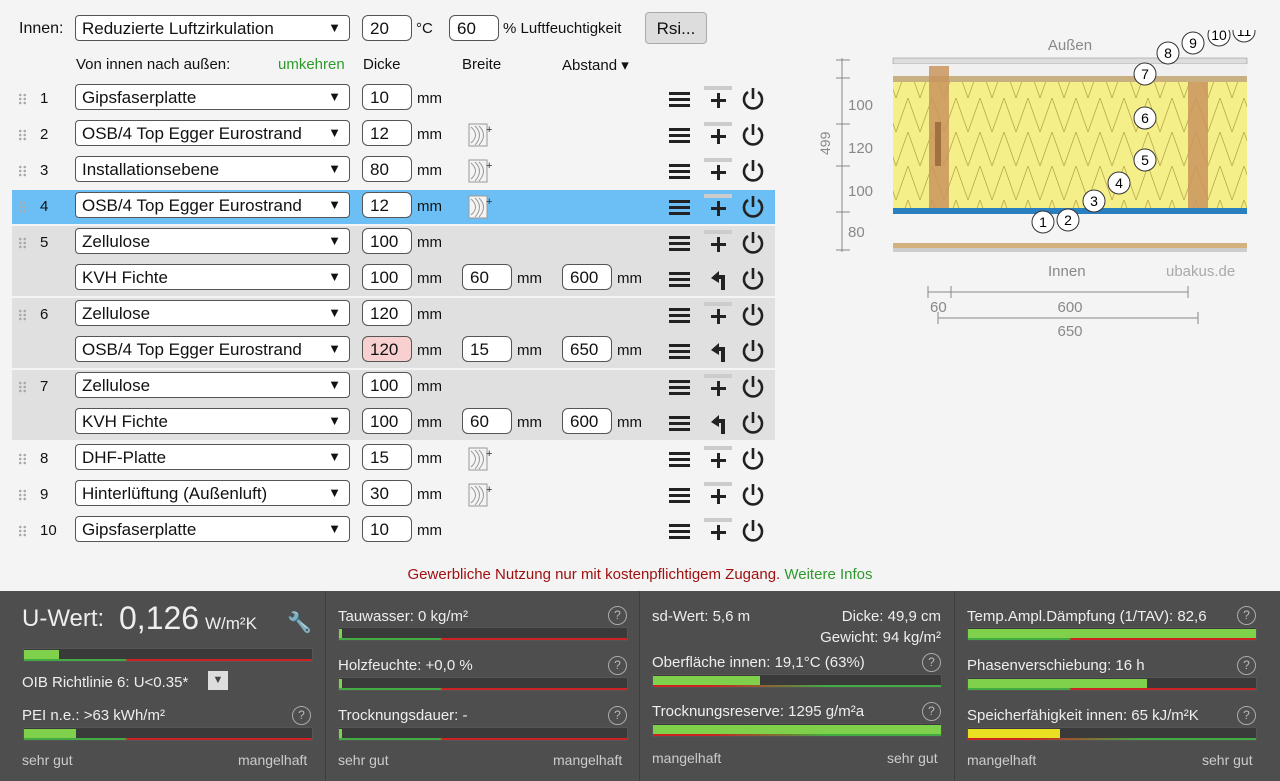  I want to click on layer-thickness-input: 120, so click(387, 313).